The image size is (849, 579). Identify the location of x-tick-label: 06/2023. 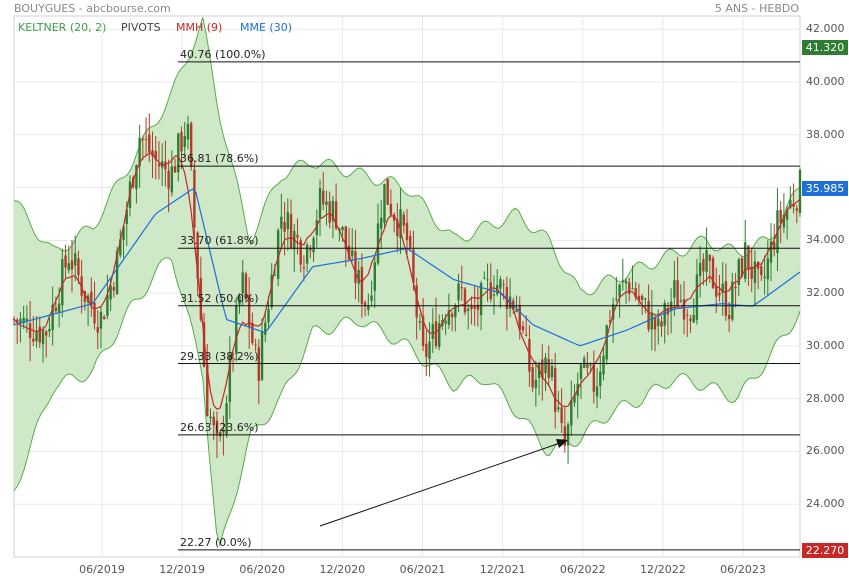
(743, 569).